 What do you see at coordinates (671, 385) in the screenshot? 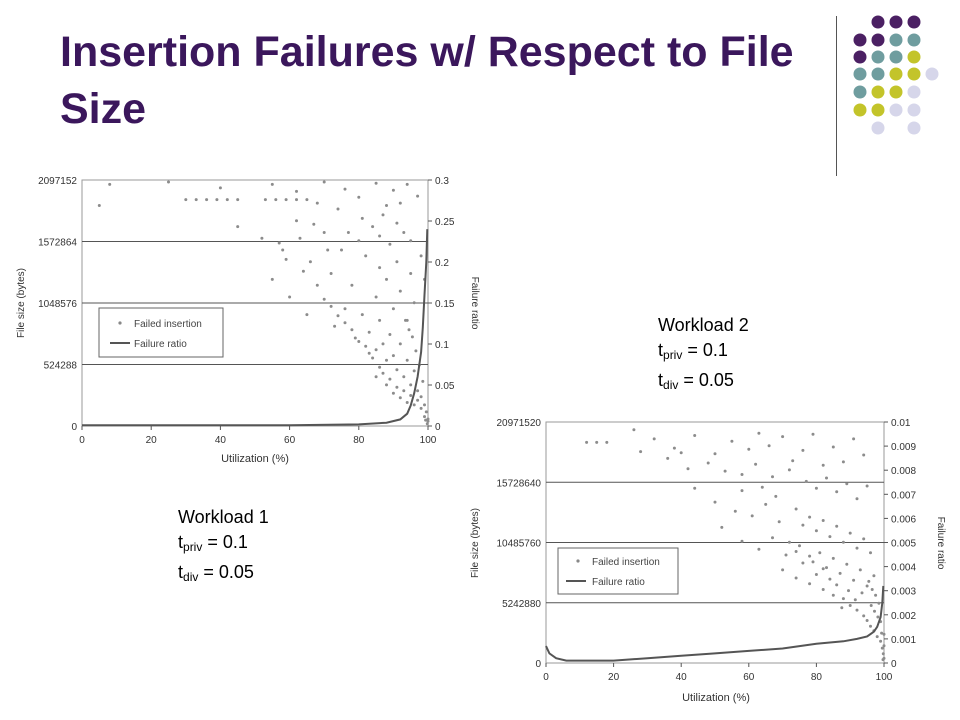
I see `tdiv-subscript: div` at bounding box center [671, 385].